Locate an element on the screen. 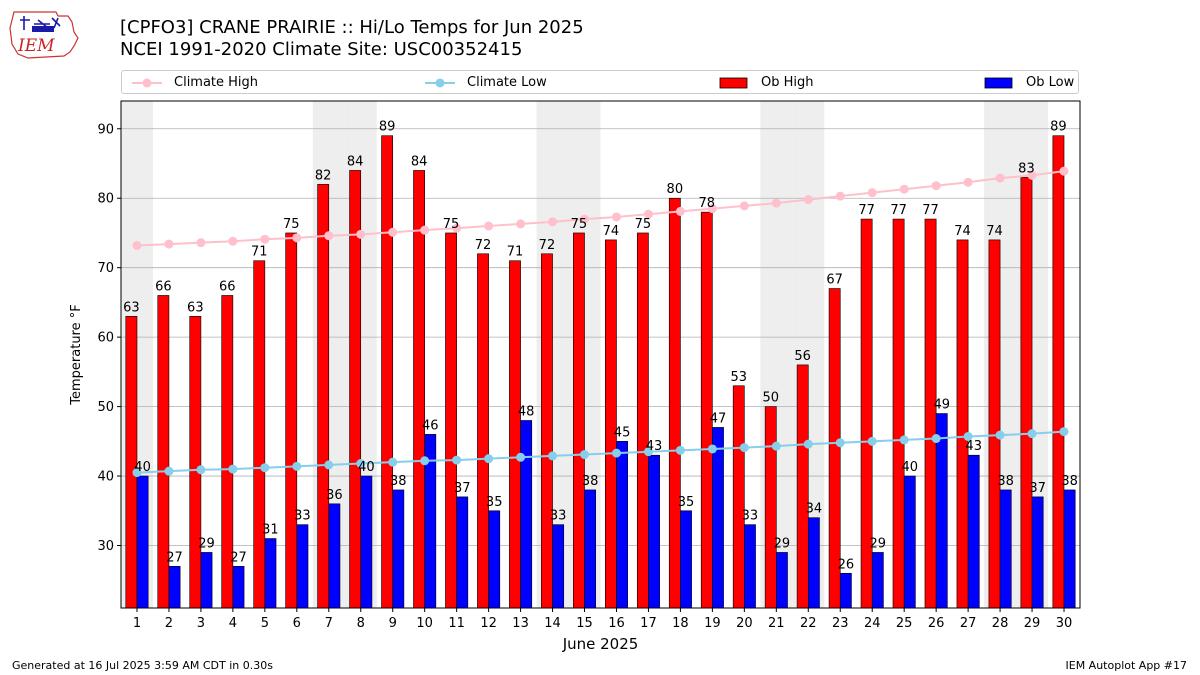  y-axis-label: Temperature °F is located at coordinates (76, 354).